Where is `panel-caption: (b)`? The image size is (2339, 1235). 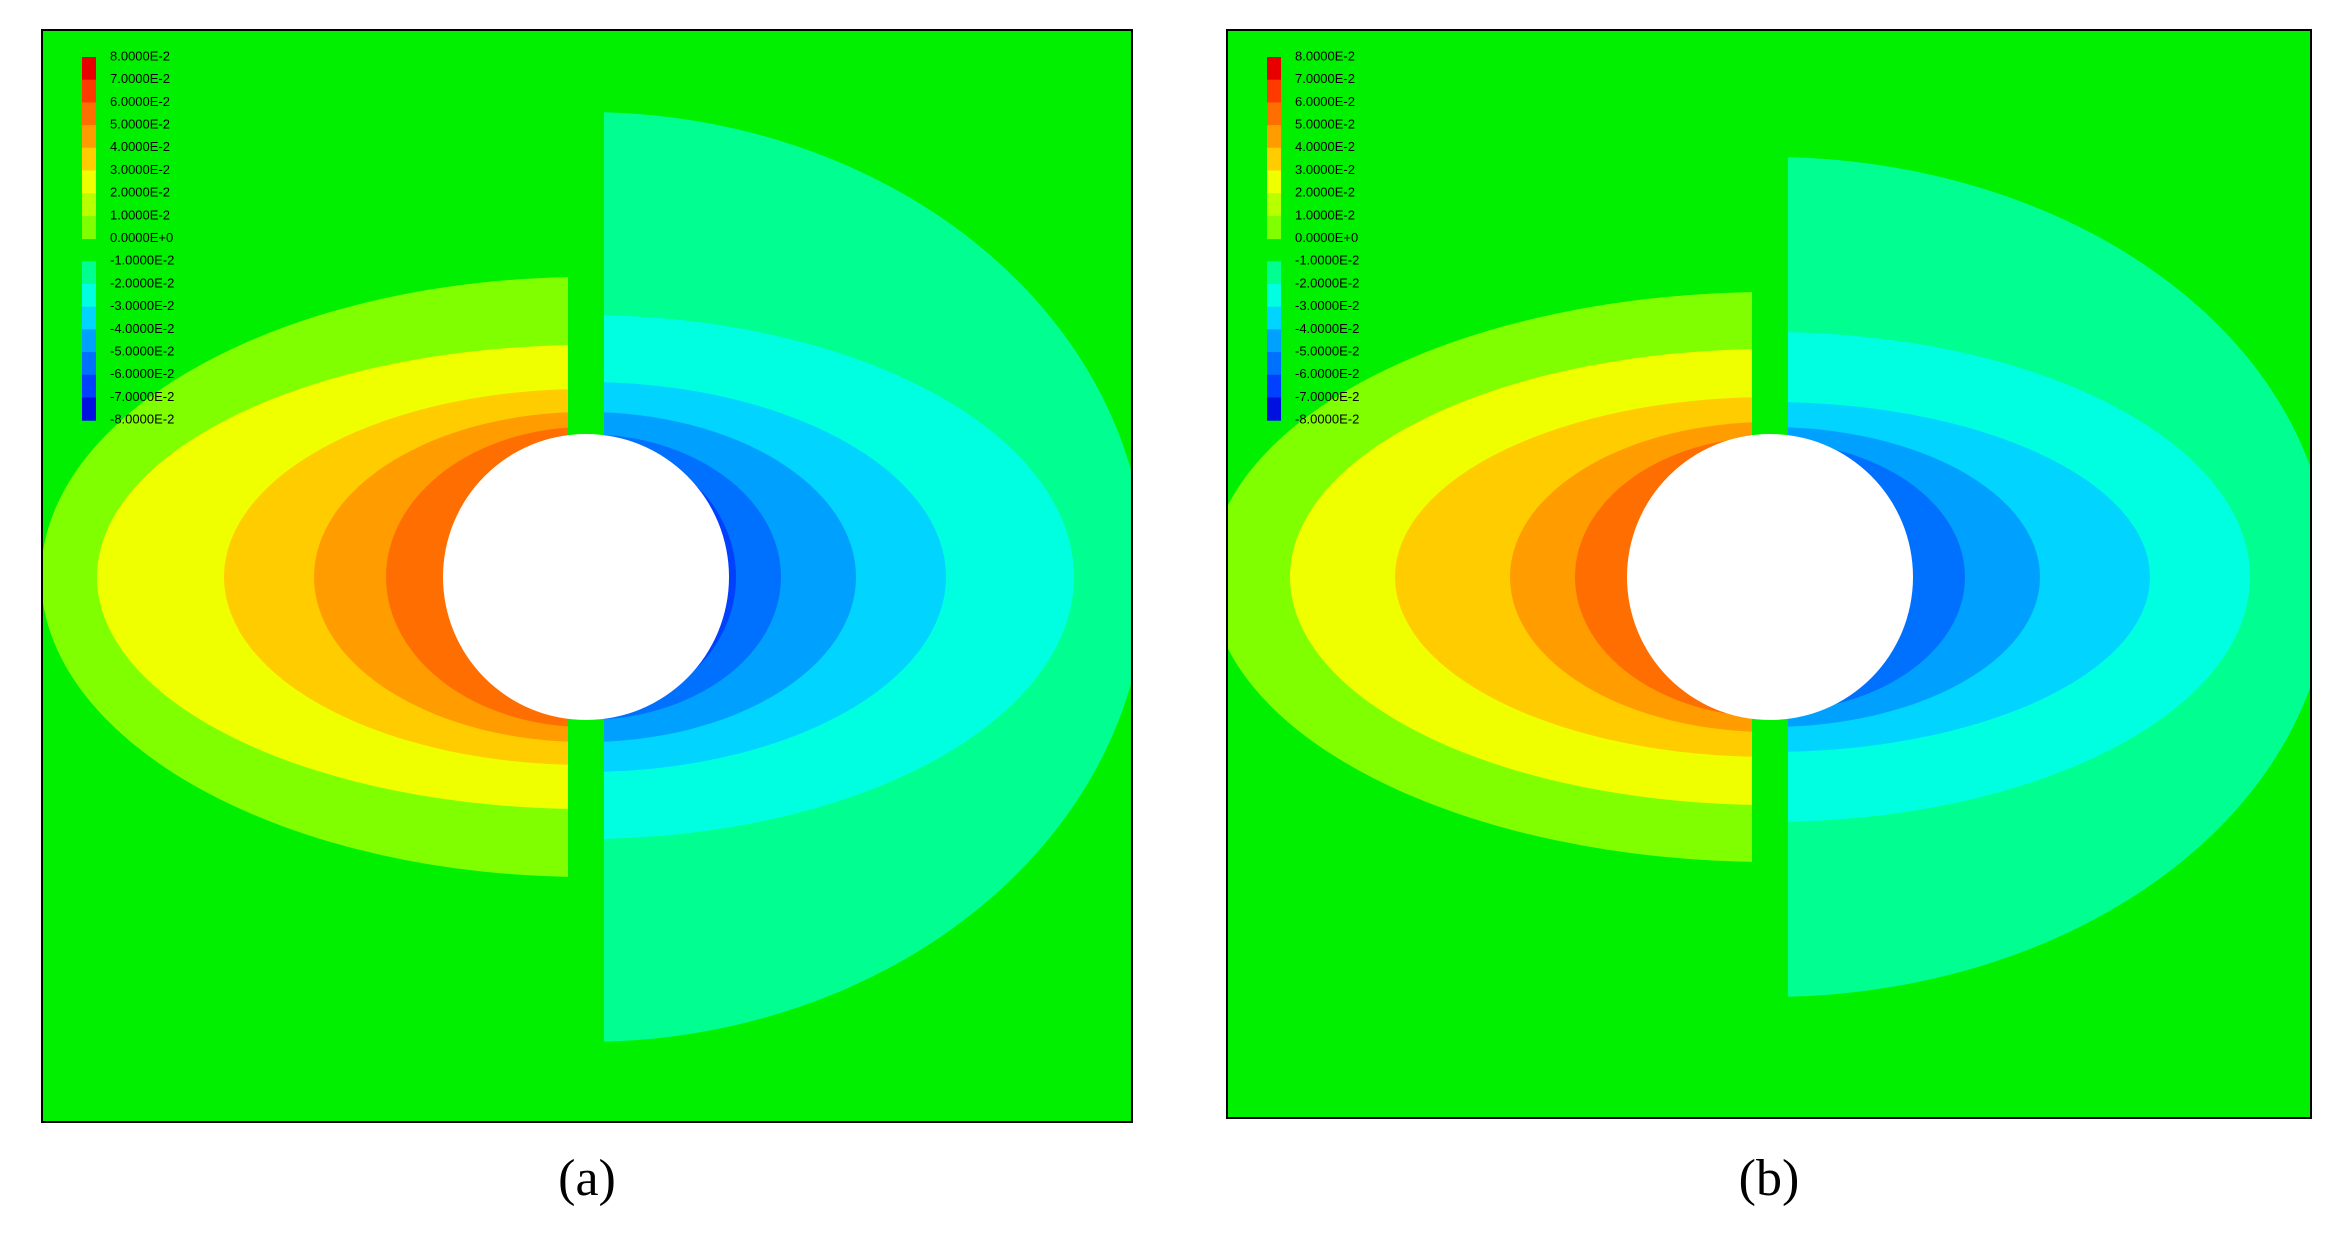 panel-caption: (b) is located at coordinates (1769, 1178).